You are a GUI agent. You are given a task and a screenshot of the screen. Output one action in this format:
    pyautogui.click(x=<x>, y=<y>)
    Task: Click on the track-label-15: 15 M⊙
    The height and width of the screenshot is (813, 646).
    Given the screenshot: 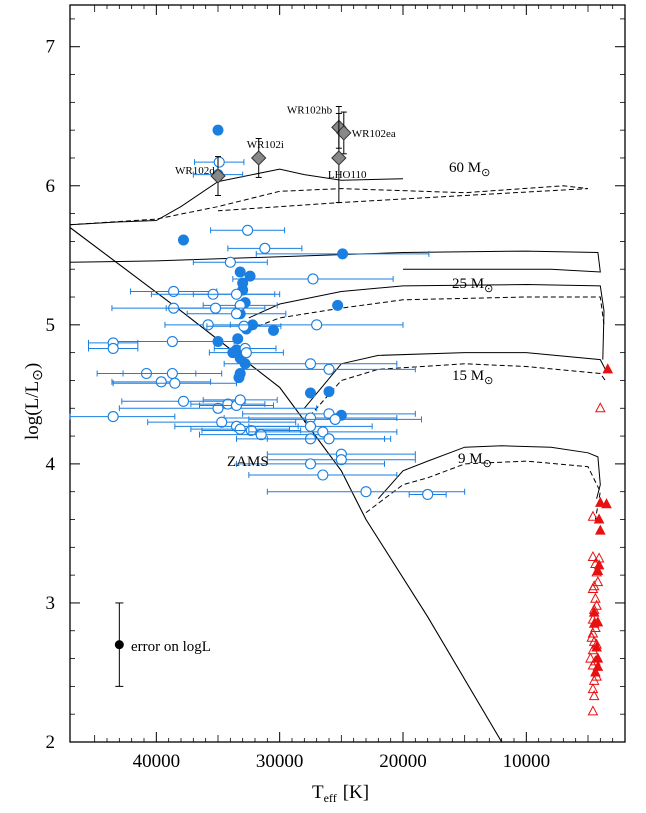 What is the action you would take?
    pyautogui.click(x=472, y=377)
    